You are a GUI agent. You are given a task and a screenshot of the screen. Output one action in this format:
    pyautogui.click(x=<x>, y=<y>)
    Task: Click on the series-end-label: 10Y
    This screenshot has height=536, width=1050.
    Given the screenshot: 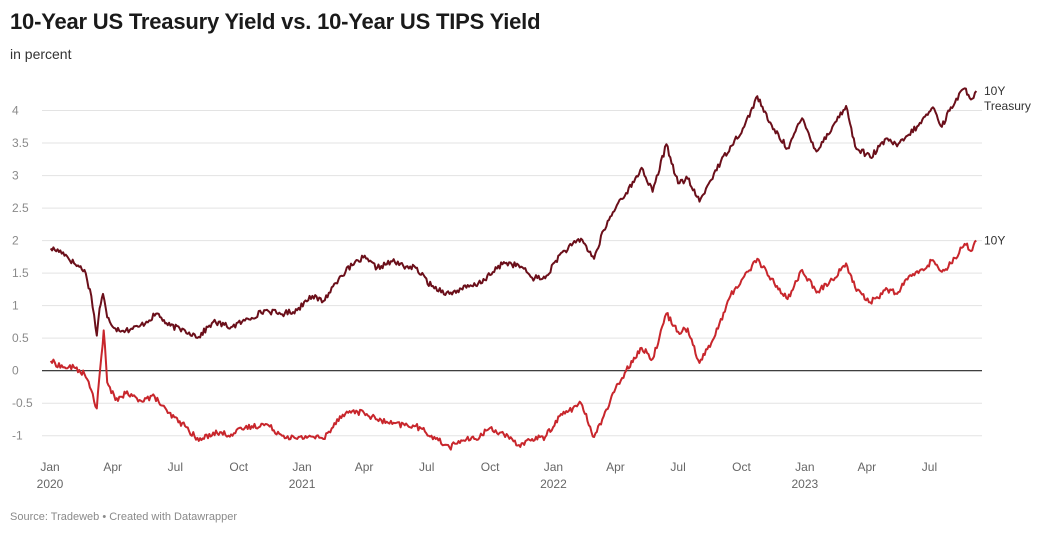 What is the action you would take?
    pyautogui.click(x=994, y=241)
    